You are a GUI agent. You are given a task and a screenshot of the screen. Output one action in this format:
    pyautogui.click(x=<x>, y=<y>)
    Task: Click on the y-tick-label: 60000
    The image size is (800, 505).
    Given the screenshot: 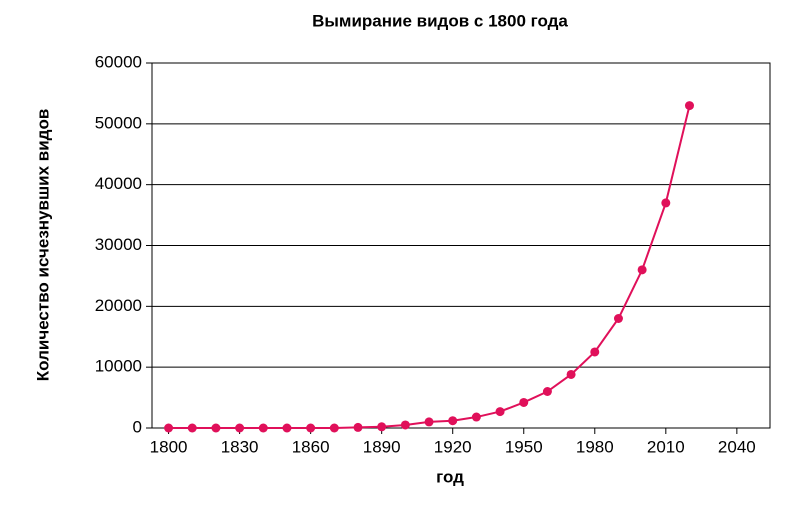 What is the action you would take?
    pyautogui.click(x=118, y=61)
    